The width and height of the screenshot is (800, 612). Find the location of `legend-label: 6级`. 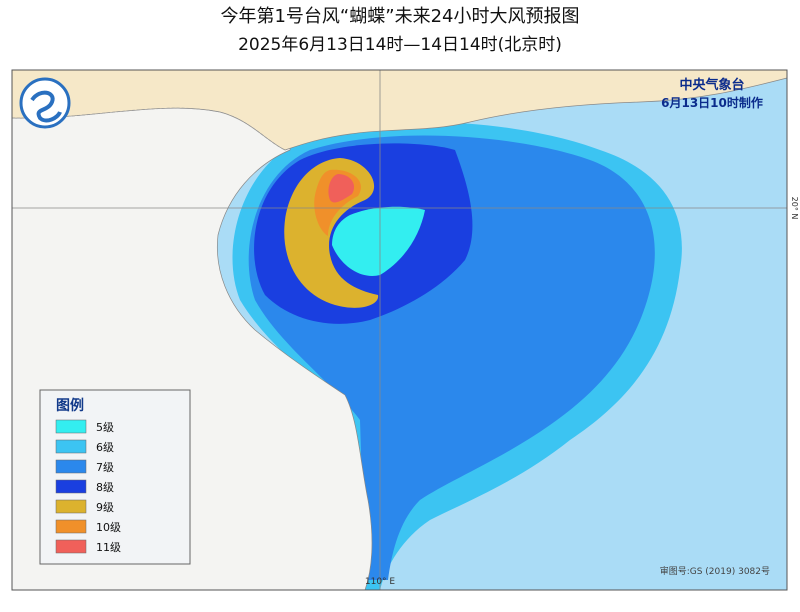

legend-label: 6级 is located at coordinates (105, 447).